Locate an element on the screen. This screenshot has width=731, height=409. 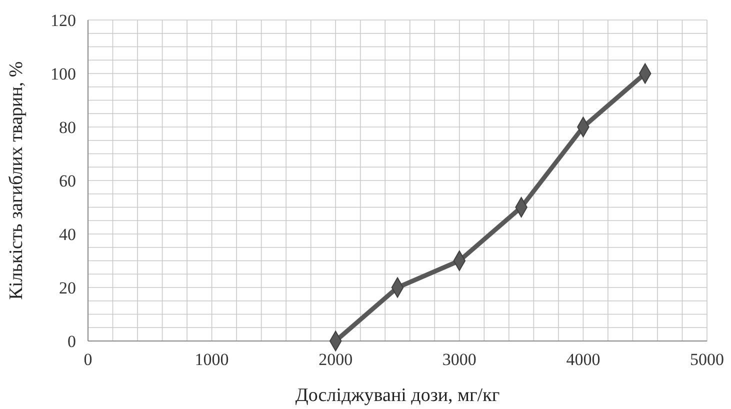
x-tick-label: 4000 is located at coordinates (583, 359).